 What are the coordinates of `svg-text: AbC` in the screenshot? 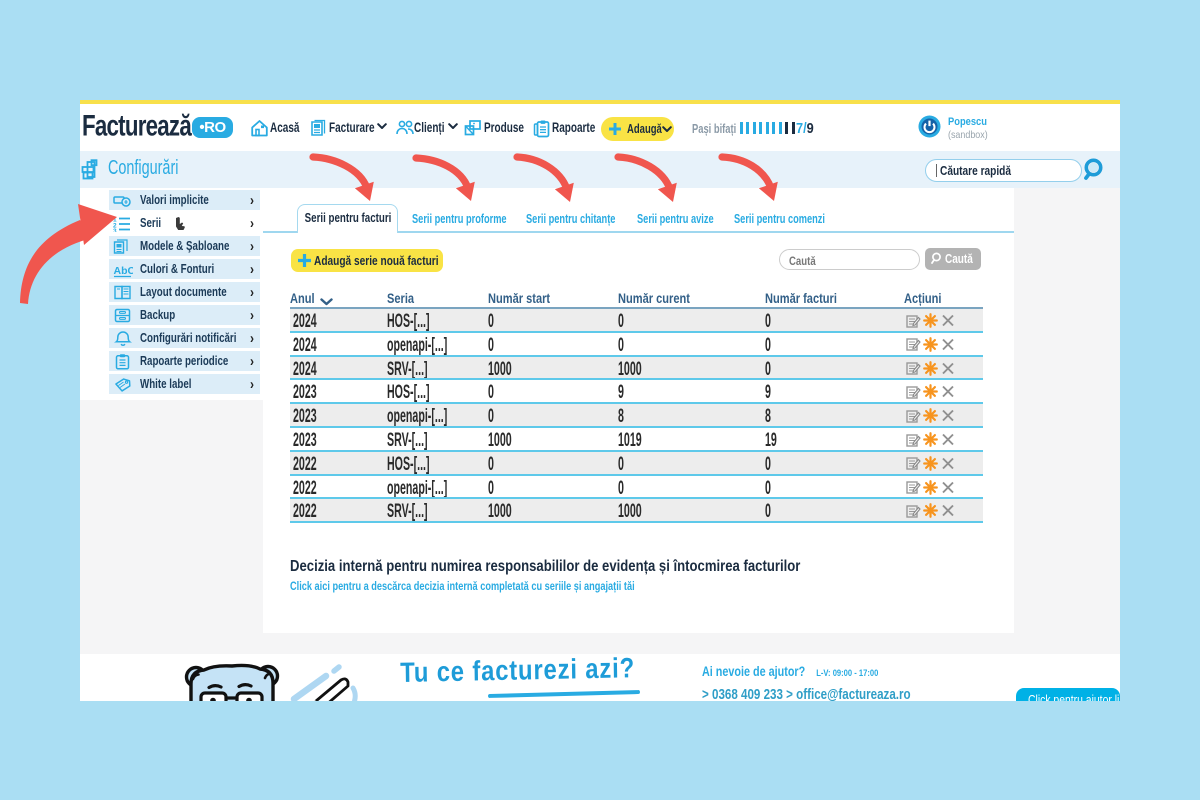 It's located at (124, 271).